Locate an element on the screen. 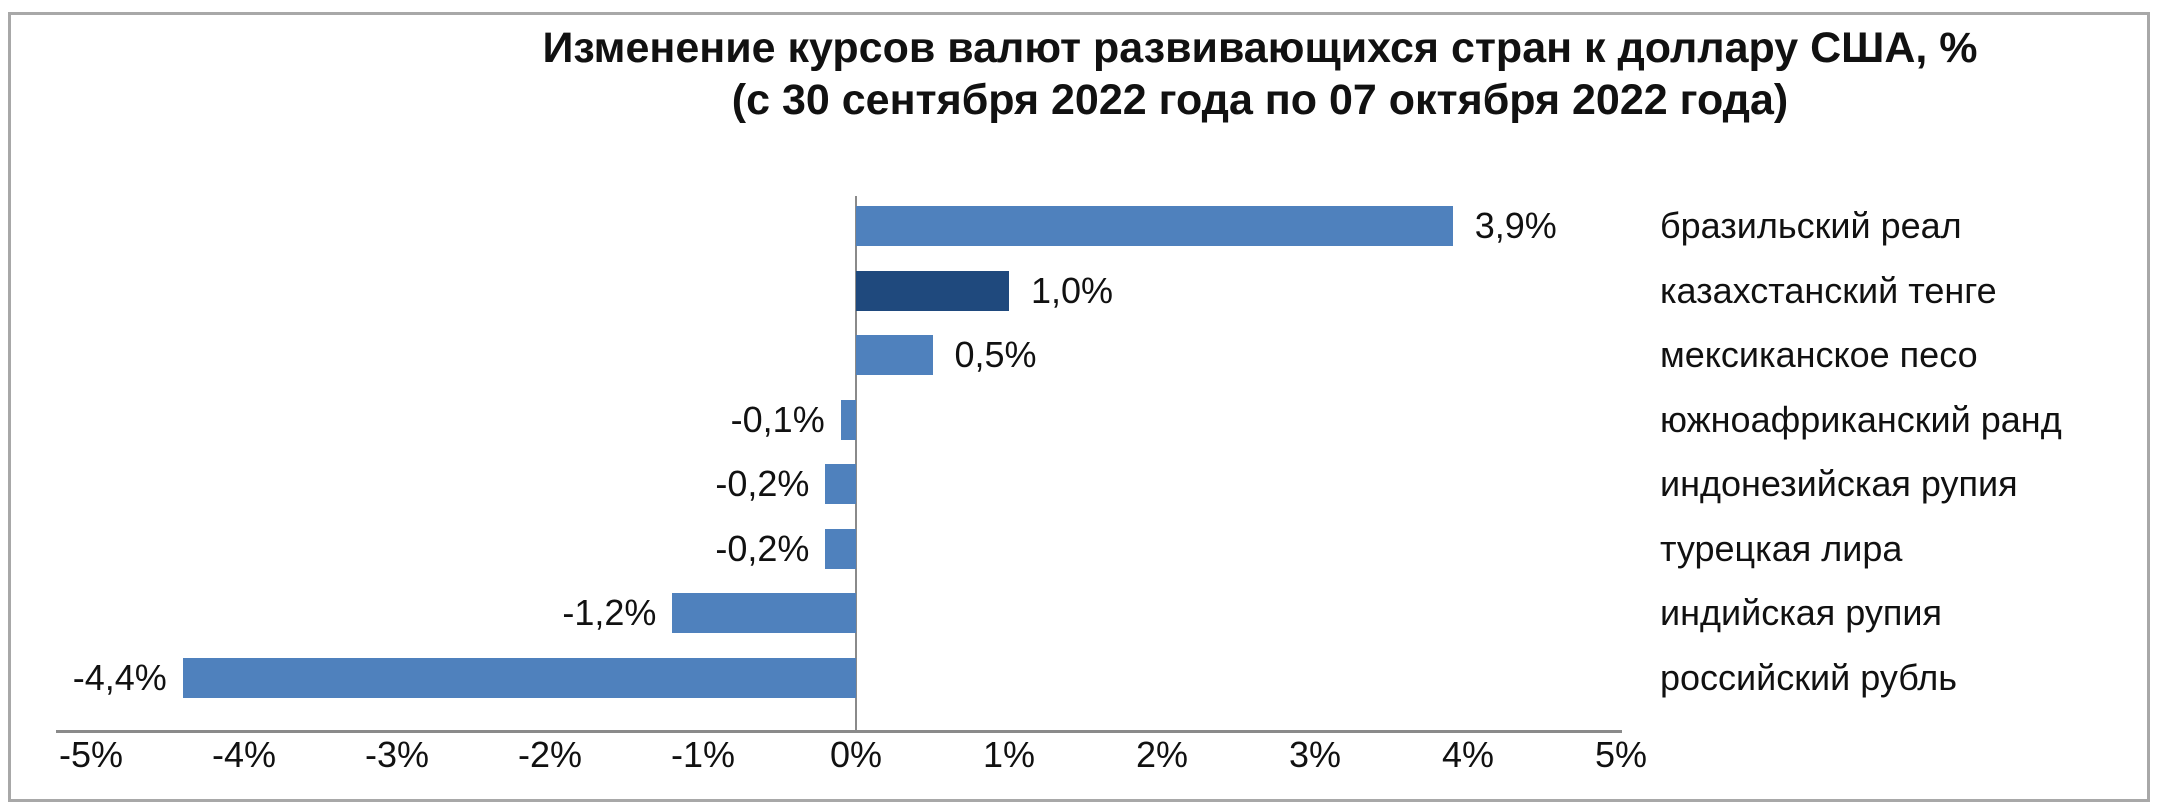 The height and width of the screenshot is (810, 2160). x-tick-label: 3% is located at coordinates (1315, 754).